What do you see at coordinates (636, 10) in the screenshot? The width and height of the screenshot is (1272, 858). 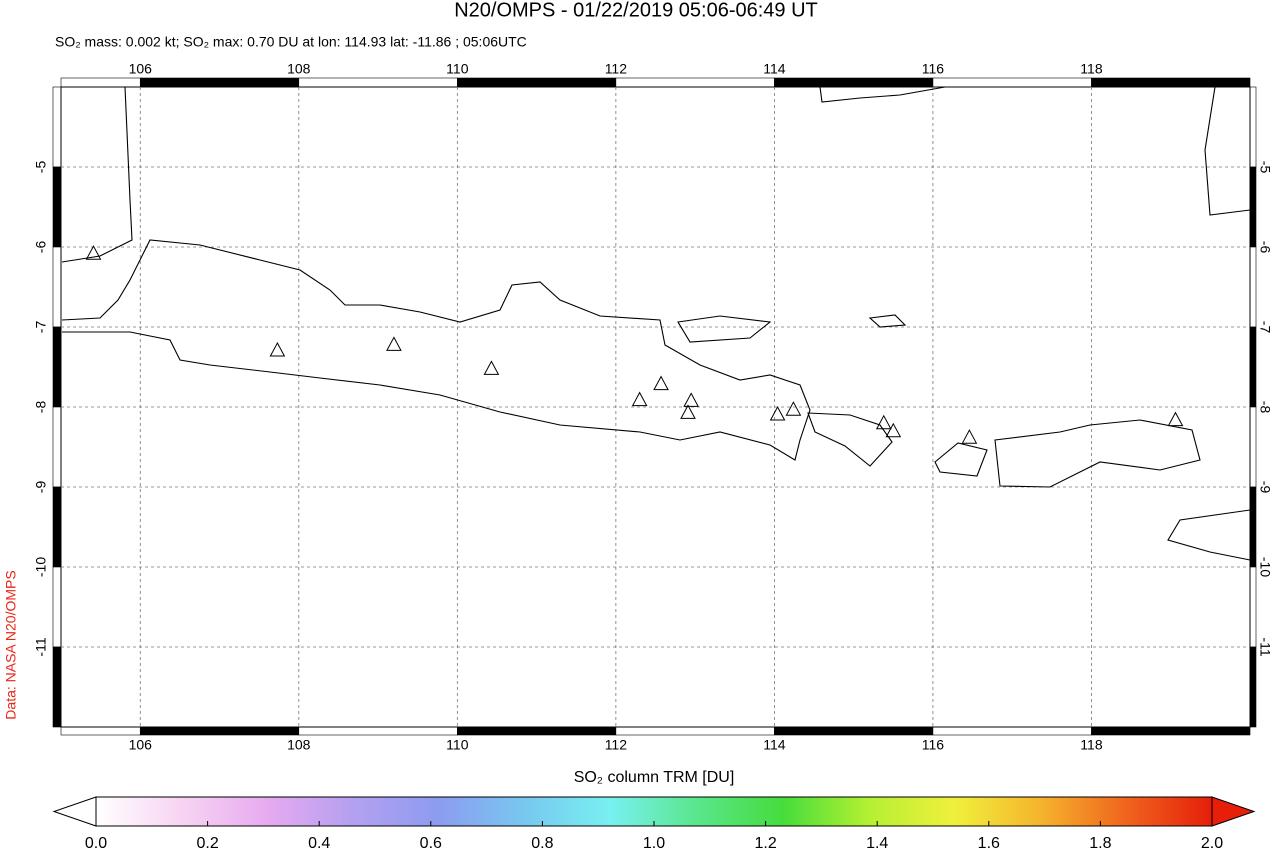 I see `chart-title: N20/OMPS - 01/22/2019 05:06-06:49 UT` at bounding box center [636, 10].